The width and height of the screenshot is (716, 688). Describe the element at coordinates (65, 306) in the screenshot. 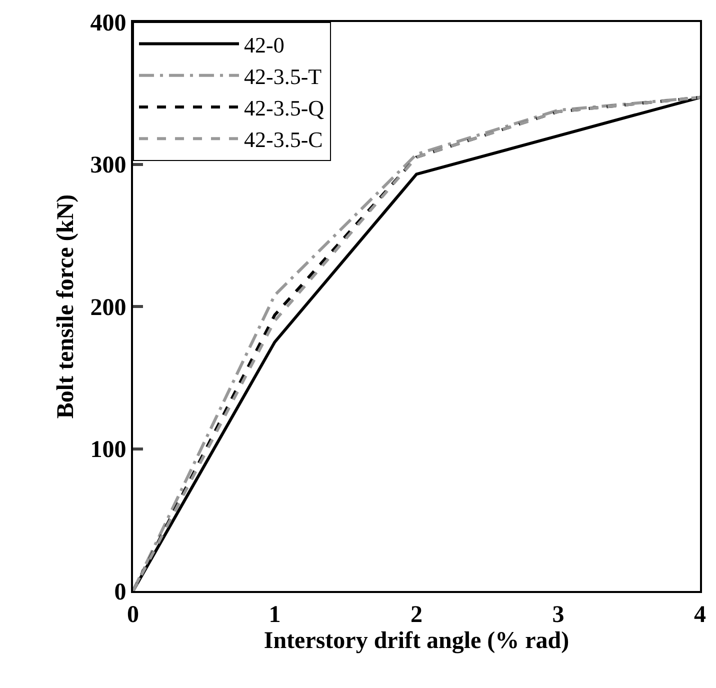

I see `y-axis-title: Bolt tensile force (kN)` at that location.